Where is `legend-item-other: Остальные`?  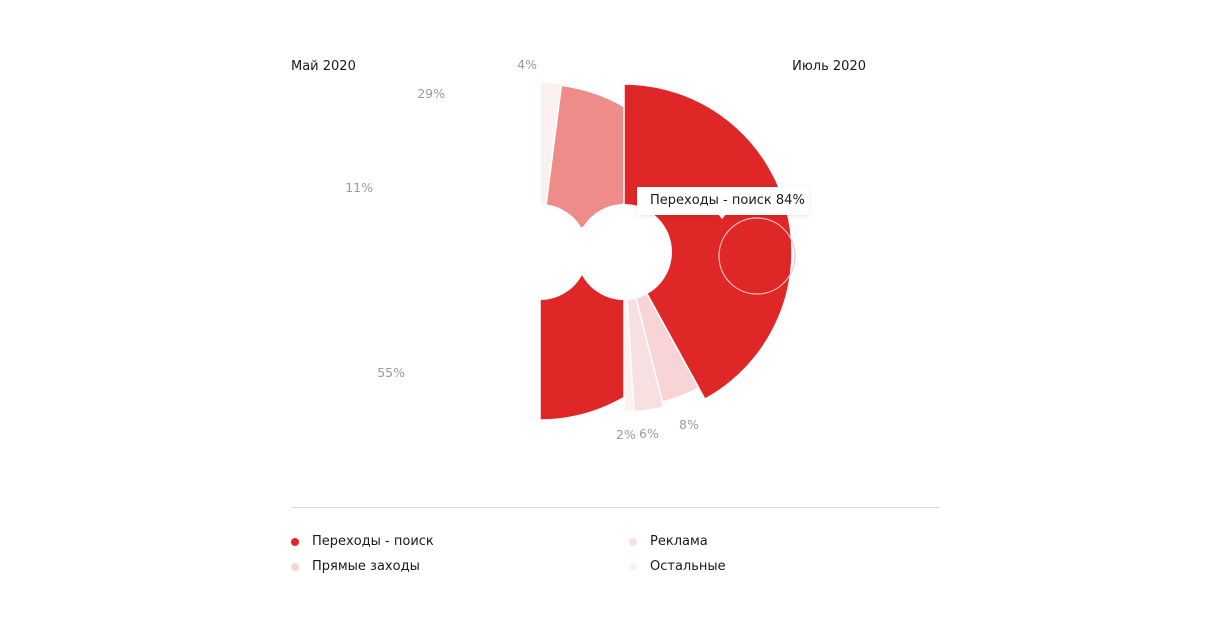 legend-item-other: Остальные is located at coordinates (677, 566).